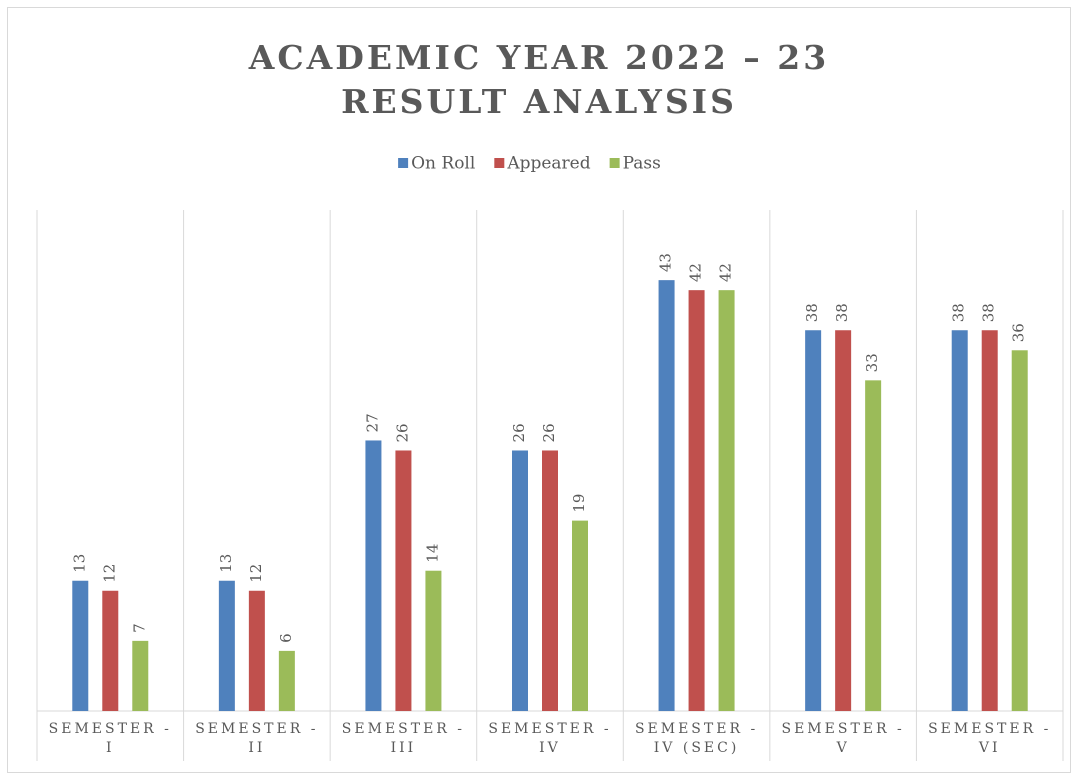 The width and height of the screenshot is (1078, 780). I want to click on x-tick-label: SEMESTER - III, so click(403, 738).